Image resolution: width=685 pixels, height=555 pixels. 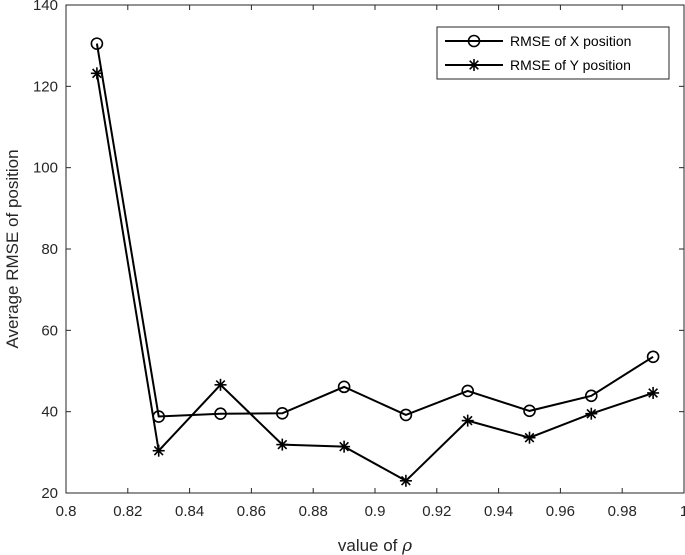 What do you see at coordinates (49, 330) in the screenshot?
I see `y-tick-label: 60` at bounding box center [49, 330].